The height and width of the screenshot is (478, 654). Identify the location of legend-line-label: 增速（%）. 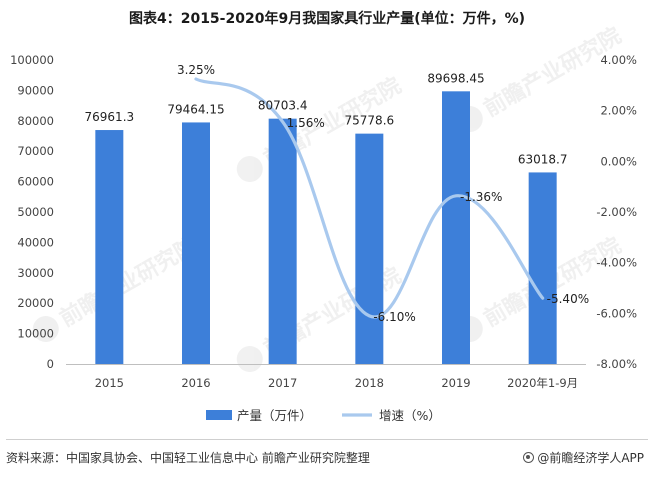
(410, 415).